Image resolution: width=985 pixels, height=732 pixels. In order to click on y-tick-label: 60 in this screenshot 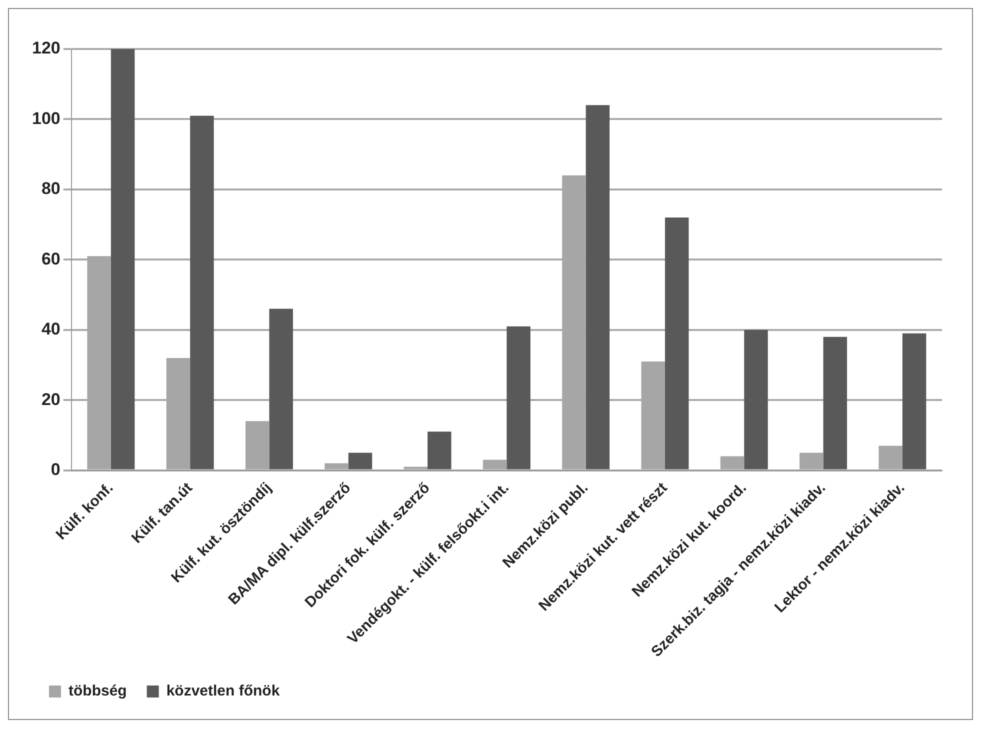, I will do `click(50, 258)`.